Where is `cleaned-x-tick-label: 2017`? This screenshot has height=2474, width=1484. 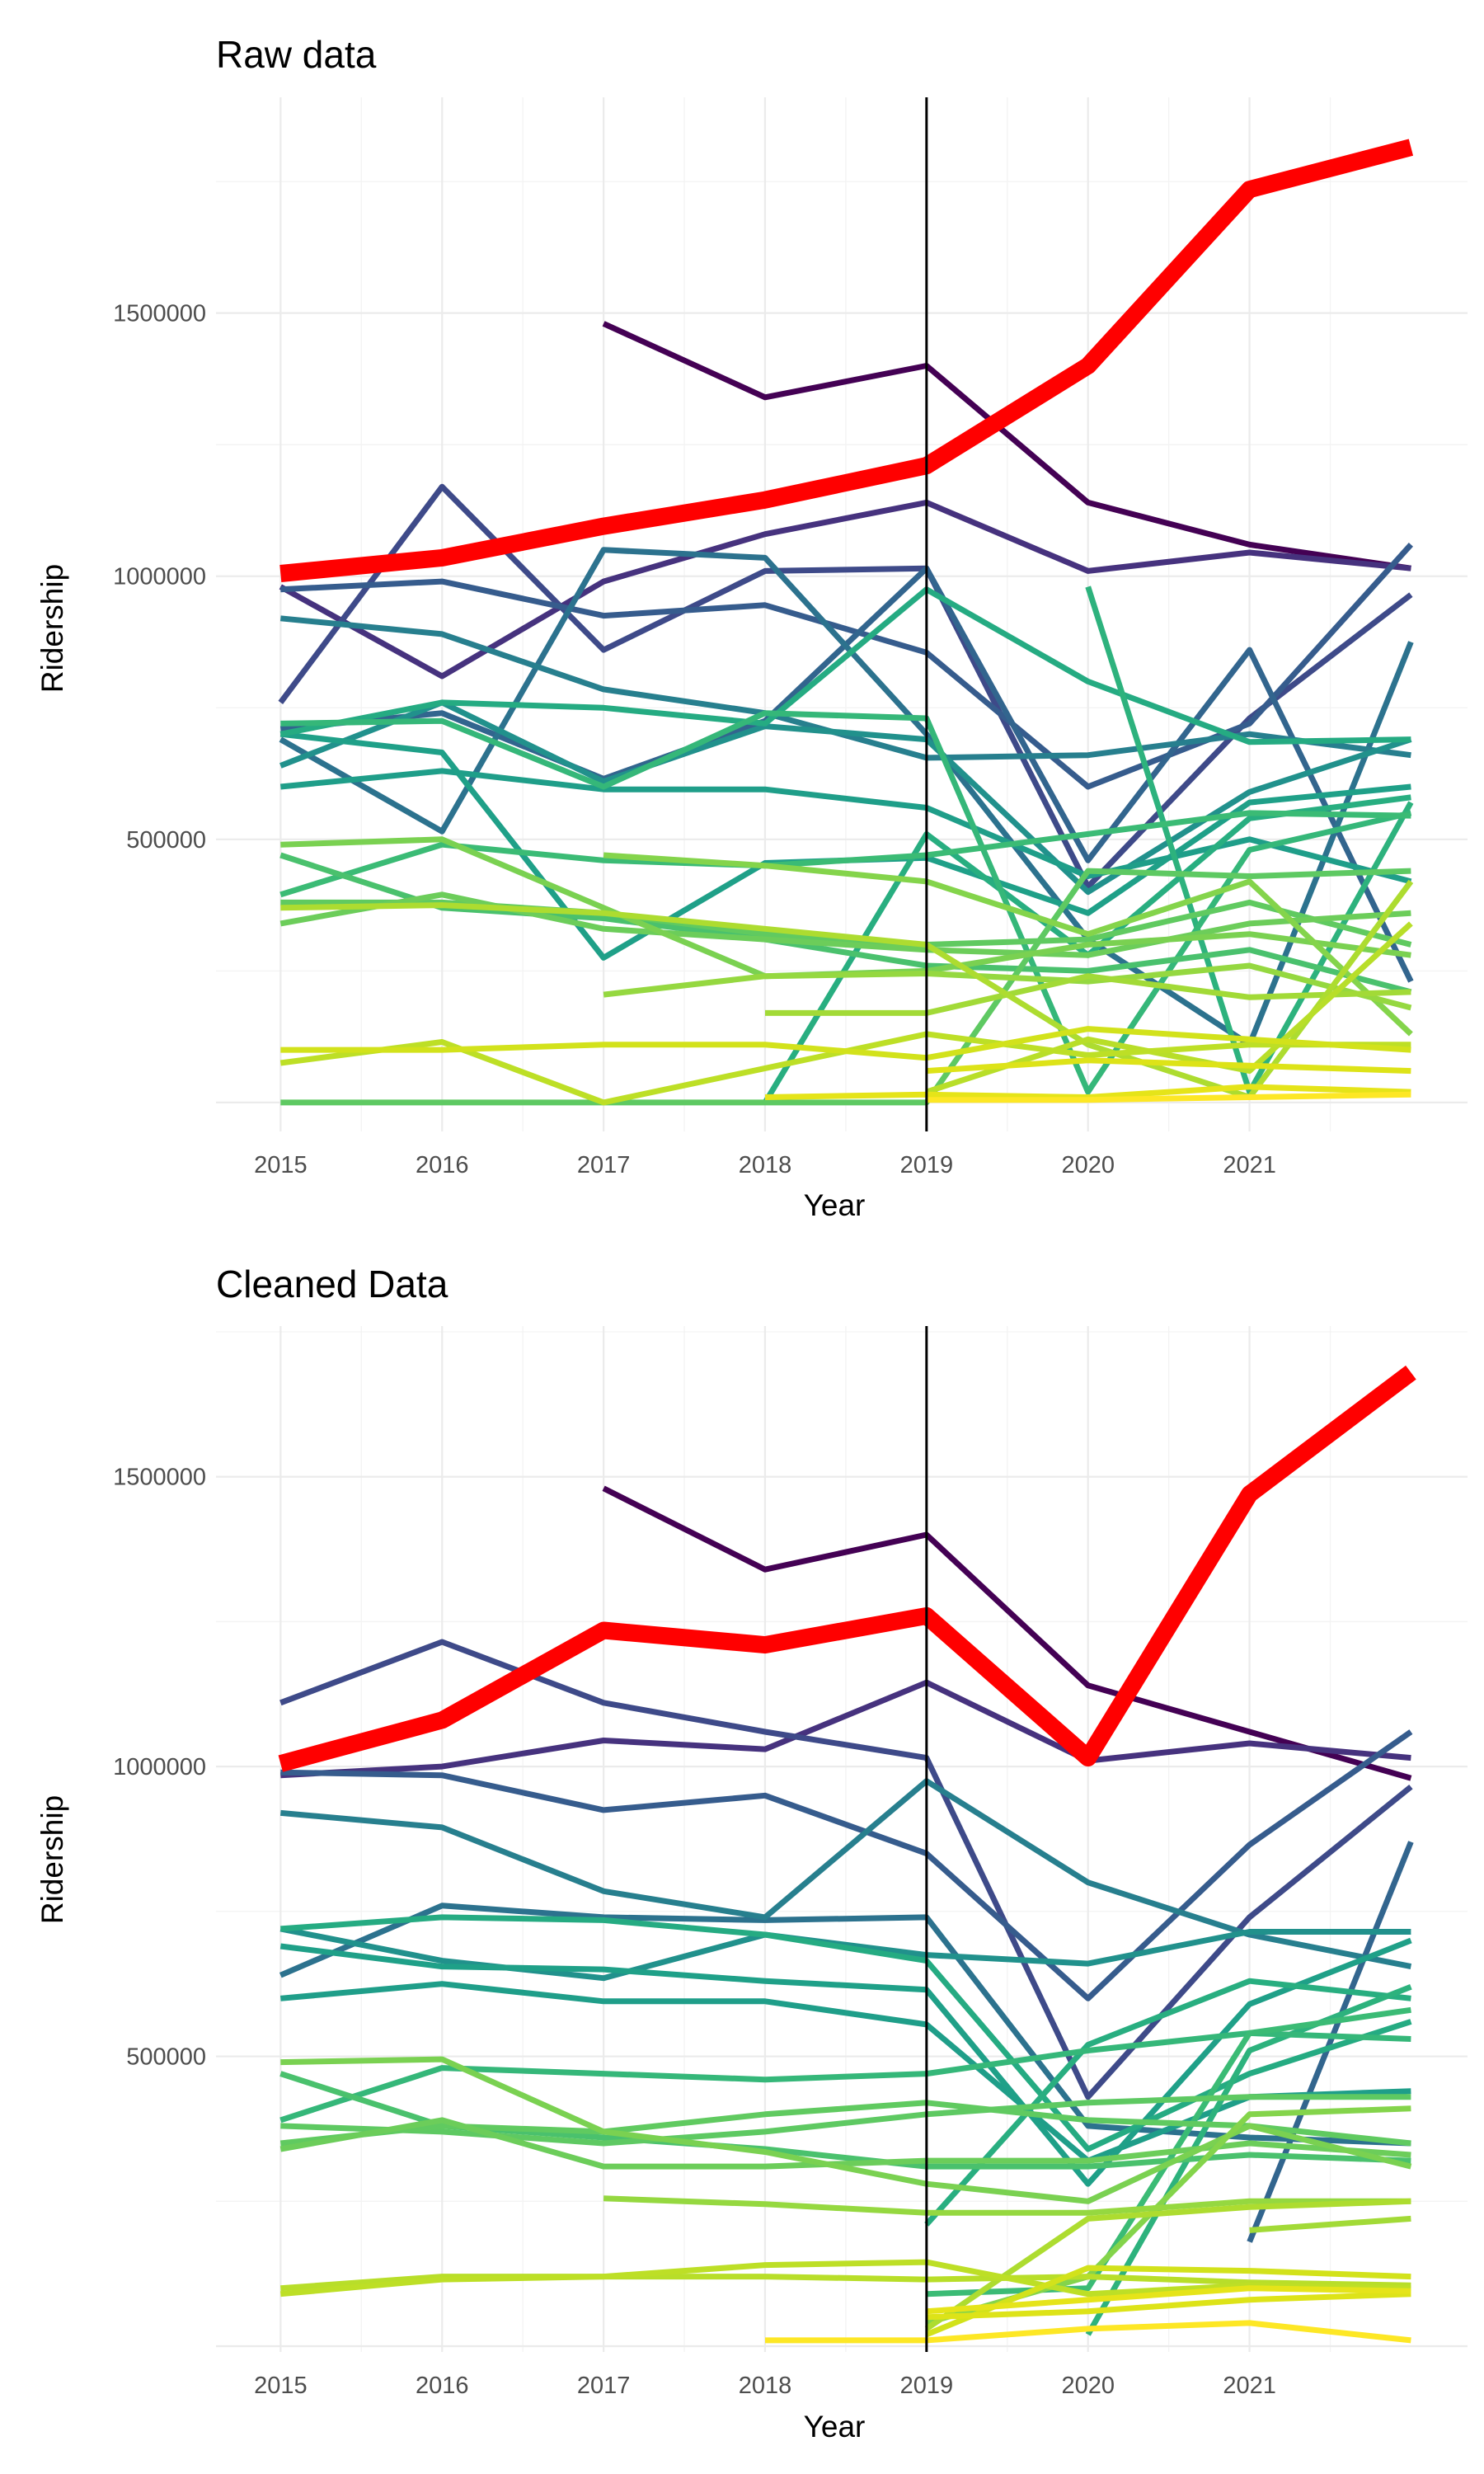
cleaned-x-tick-label: 2017 is located at coordinates (604, 2386).